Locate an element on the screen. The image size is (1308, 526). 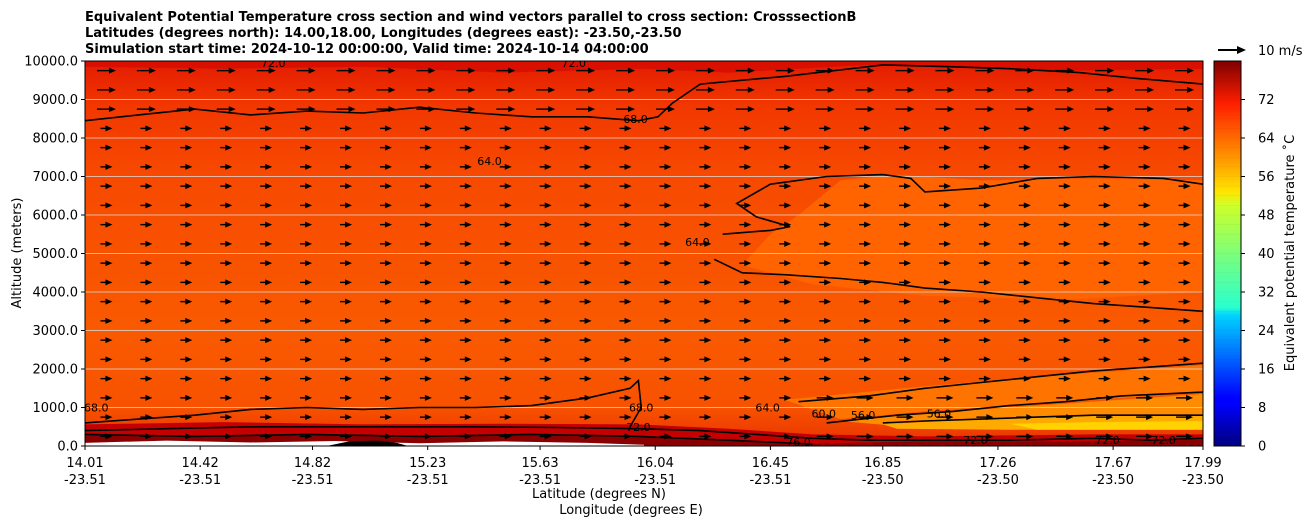
y-tick-label: 4000.0 is located at coordinates (56, 293).